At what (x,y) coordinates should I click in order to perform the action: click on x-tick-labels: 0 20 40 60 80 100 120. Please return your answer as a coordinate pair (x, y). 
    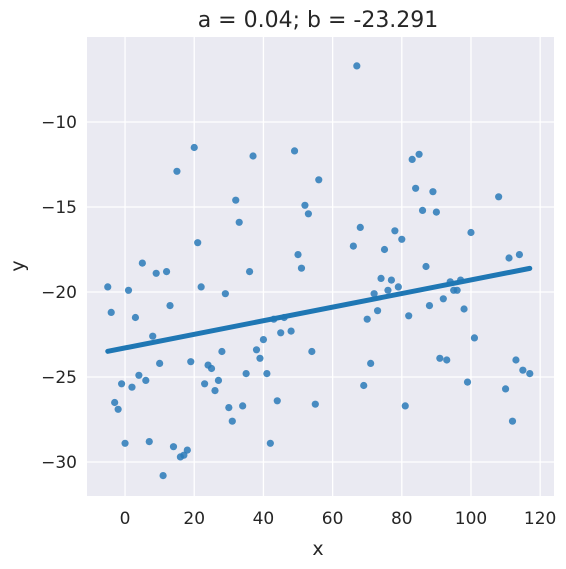
    Looking at the image, I should click on (338, 519).